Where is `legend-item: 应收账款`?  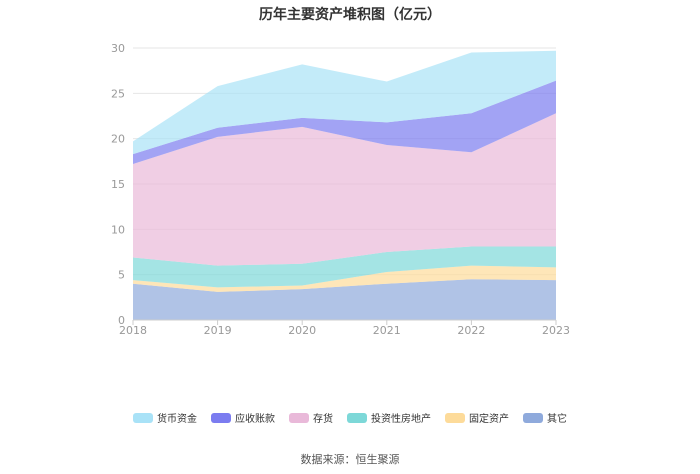 legend-item: 应收账款 is located at coordinates (243, 417).